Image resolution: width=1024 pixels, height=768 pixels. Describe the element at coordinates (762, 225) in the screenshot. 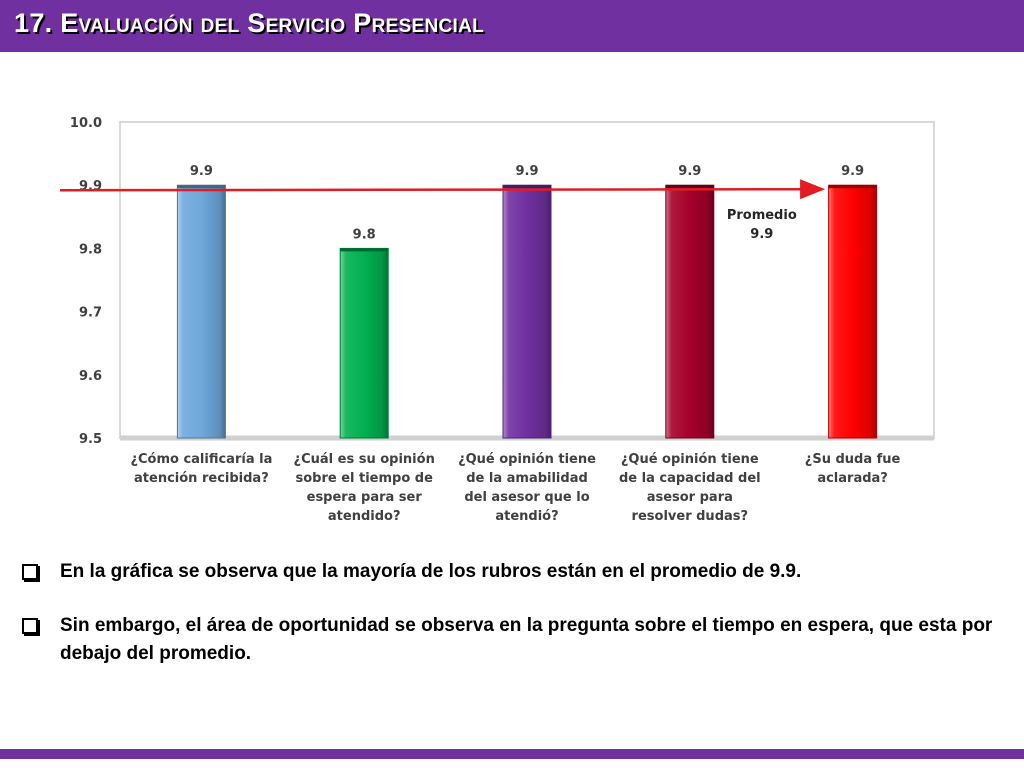

I see `average-label: Promedio 9.9` at that location.